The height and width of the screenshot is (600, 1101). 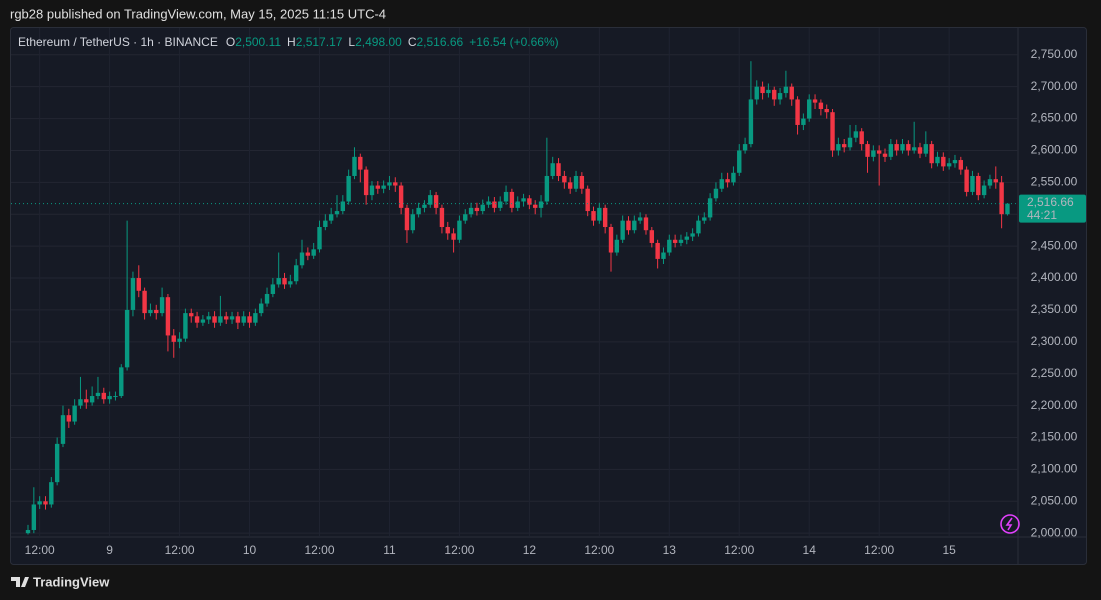 I want to click on y-tick-label: 2,650.00, so click(x=1054, y=118).